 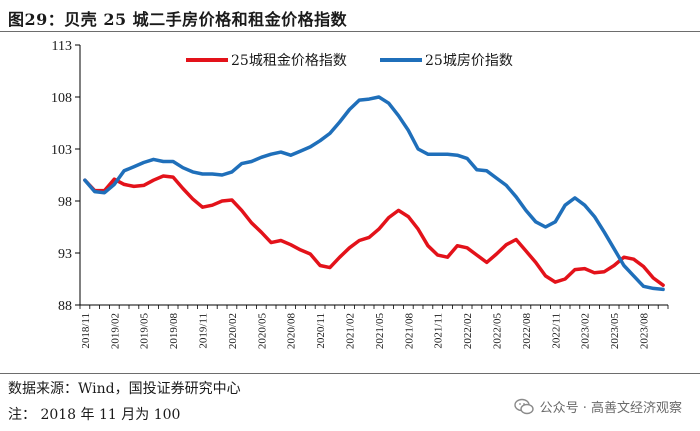 What do you see at coordinates (498, 331) in the screenshot?
I see `x-tick-label: 2022/05` at bounding box center [498, 331].